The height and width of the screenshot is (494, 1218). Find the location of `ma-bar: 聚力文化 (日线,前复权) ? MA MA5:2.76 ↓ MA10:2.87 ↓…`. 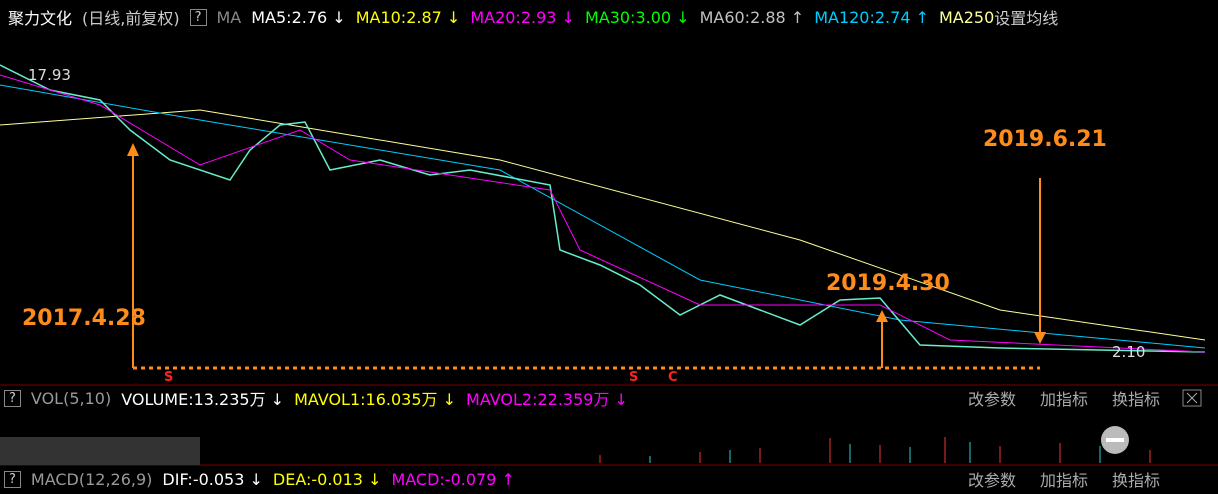

ma-bar: 聚力文化 (日线,前复权) ? MA MA5:2.76 ↓ MA10:2.87 ↓… is located at coordinates (609, 17).